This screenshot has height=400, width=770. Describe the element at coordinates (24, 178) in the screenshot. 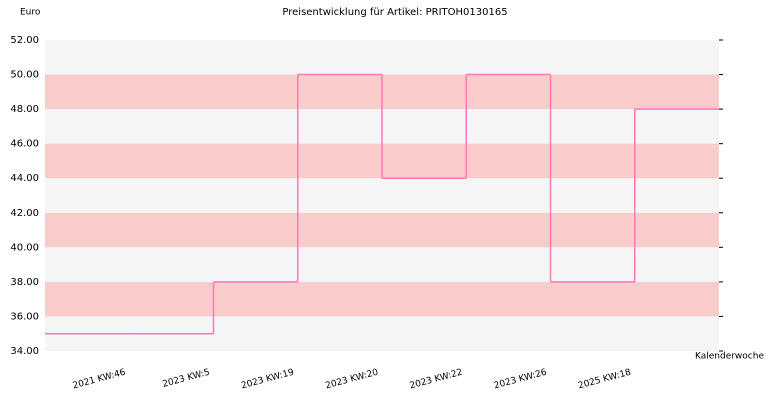

I see `y-tick-label: 44.00` at that location.